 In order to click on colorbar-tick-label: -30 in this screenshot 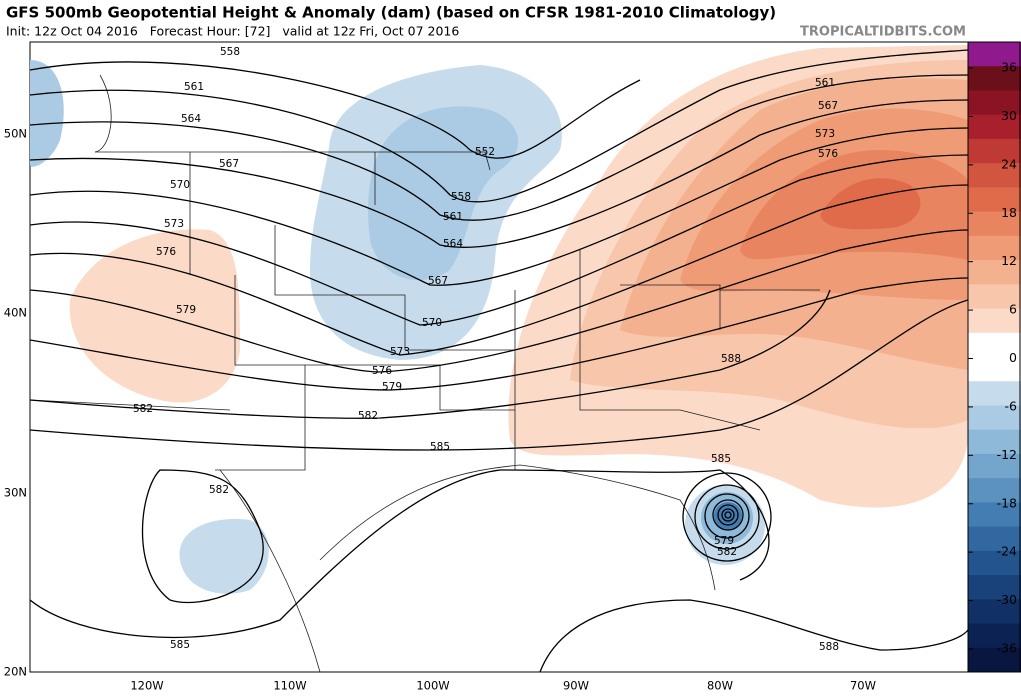, I will do `click(1007, 599)`.